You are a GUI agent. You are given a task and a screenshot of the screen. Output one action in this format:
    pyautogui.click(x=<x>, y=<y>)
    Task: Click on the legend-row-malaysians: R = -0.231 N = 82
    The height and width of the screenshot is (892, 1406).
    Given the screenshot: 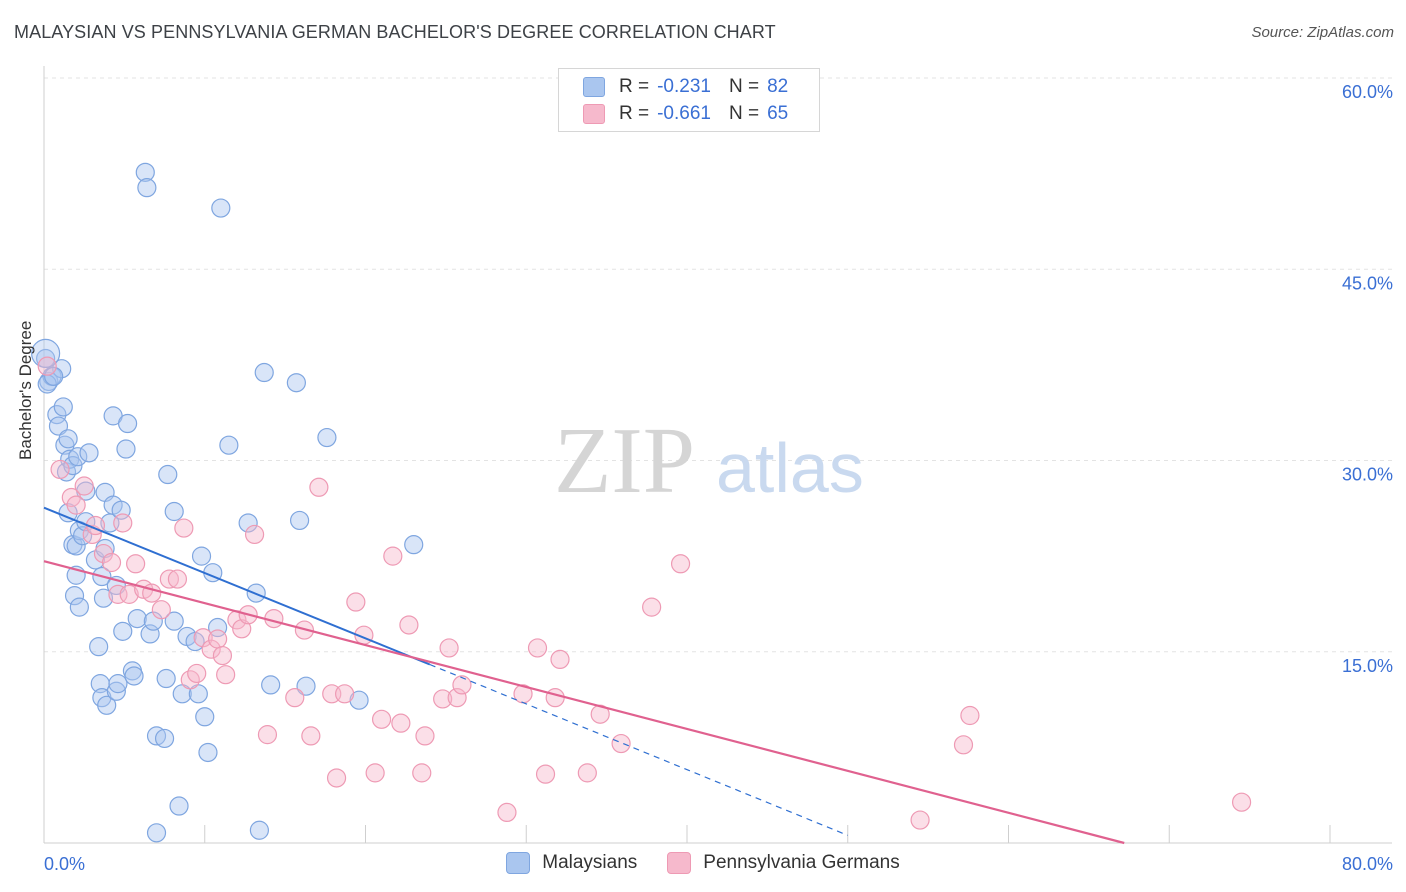 What is the action you would take?
    pyautogui.click(x=685, y=87)
    